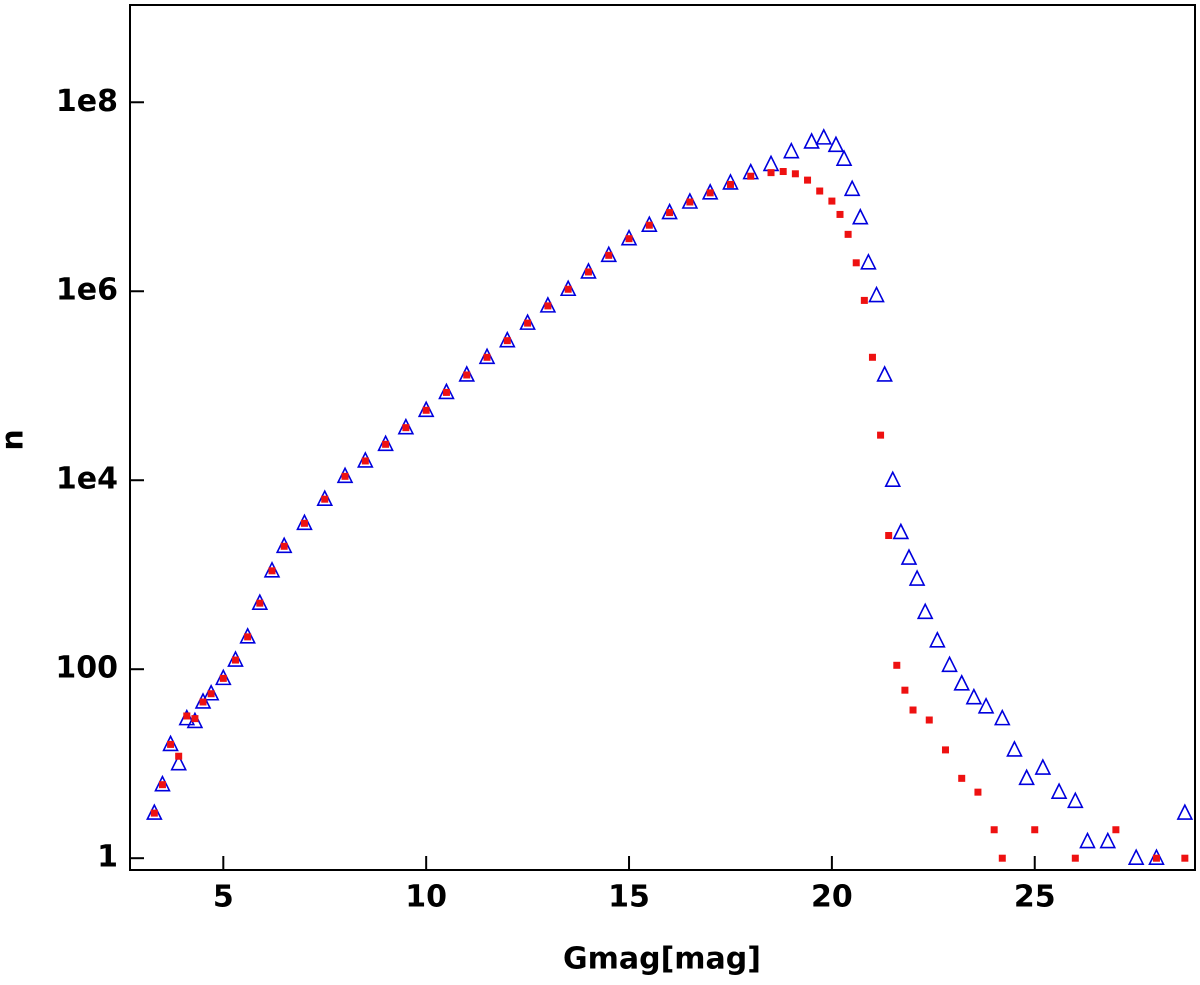 This screenshot has height=985, width=1200. What do you see at coordinates (107, 857) in the screenshot?
I see `y-tick-label: 1` at bounding box center [107, 857].